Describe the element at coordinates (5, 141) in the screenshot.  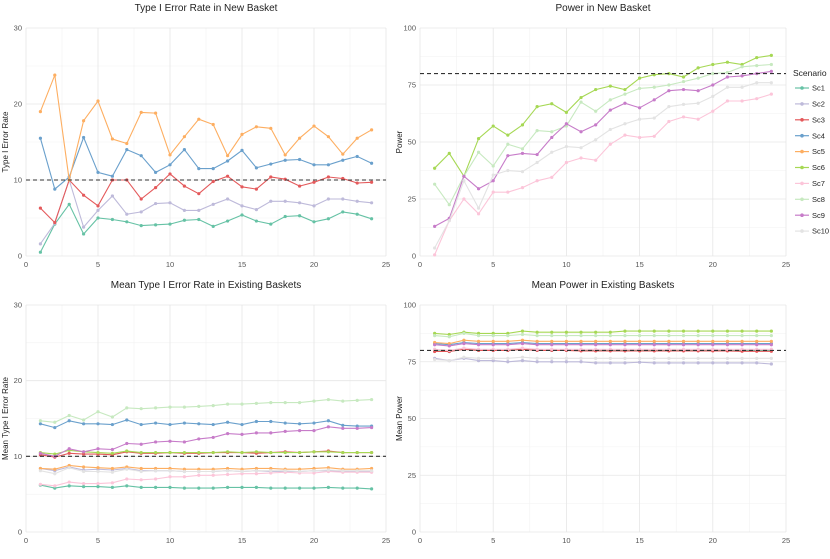
I see `y-axis-label: Type I Error Rate` at that location.